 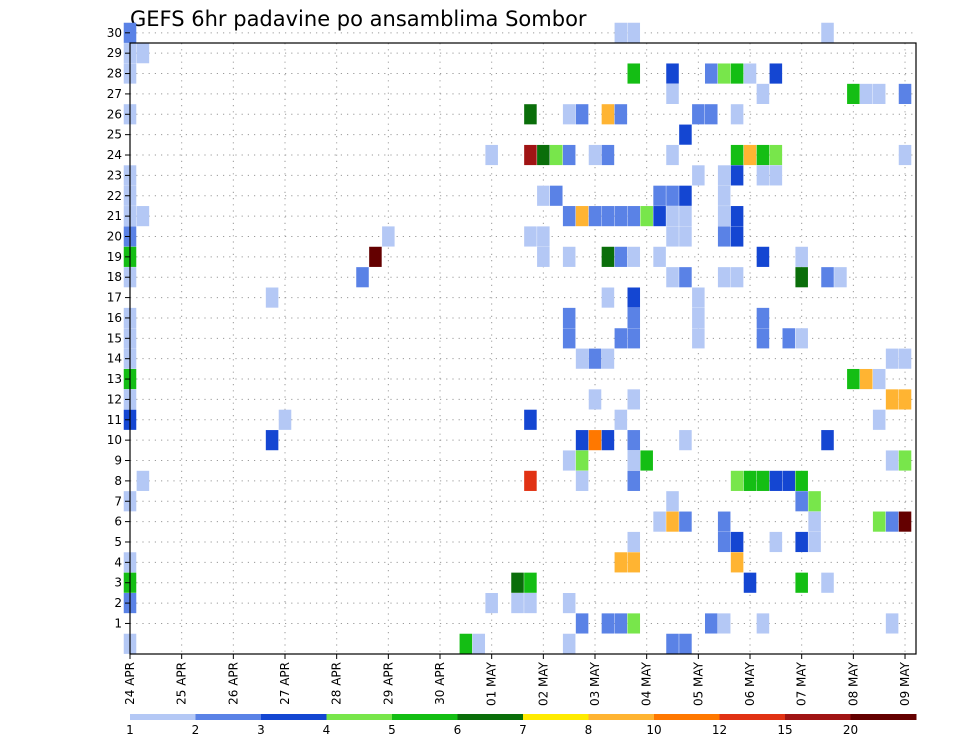 What do you see at coordinates (802, 683) in the screenshot?
I see `x-tick-label: 07 MAY` at bounding box center [802, 683].